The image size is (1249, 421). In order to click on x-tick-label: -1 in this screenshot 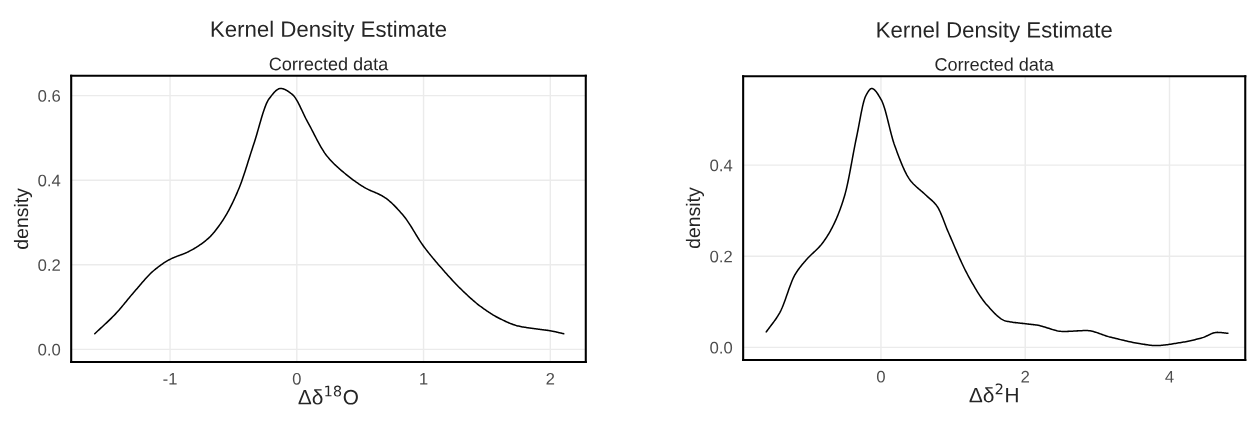, I will do `click(170, 379)`.